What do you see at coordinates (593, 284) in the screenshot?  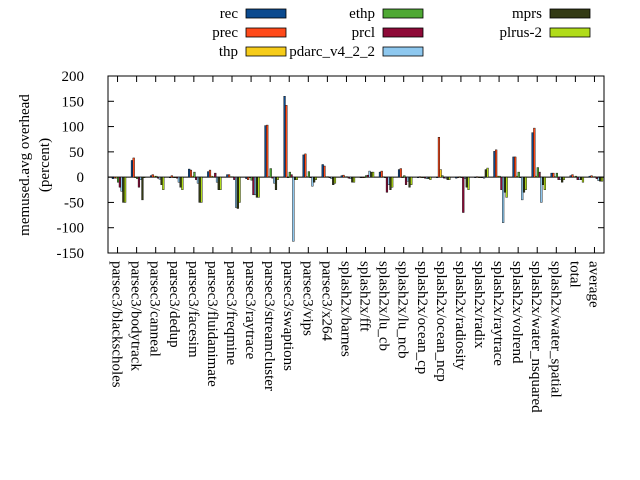 I see `x-tick-label: average` at bounding box center [593, 284].